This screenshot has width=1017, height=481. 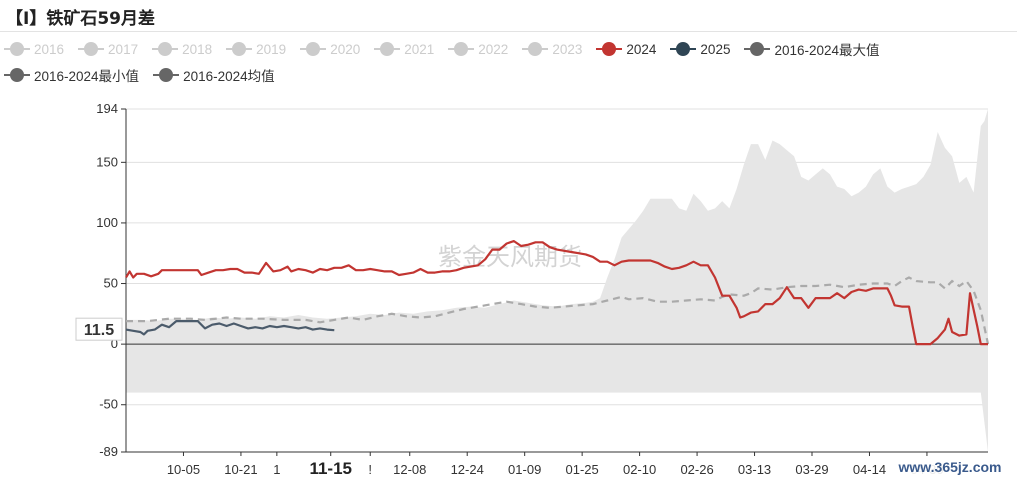 I want to click on x-tick-label: !, so click(x=370, y=469).